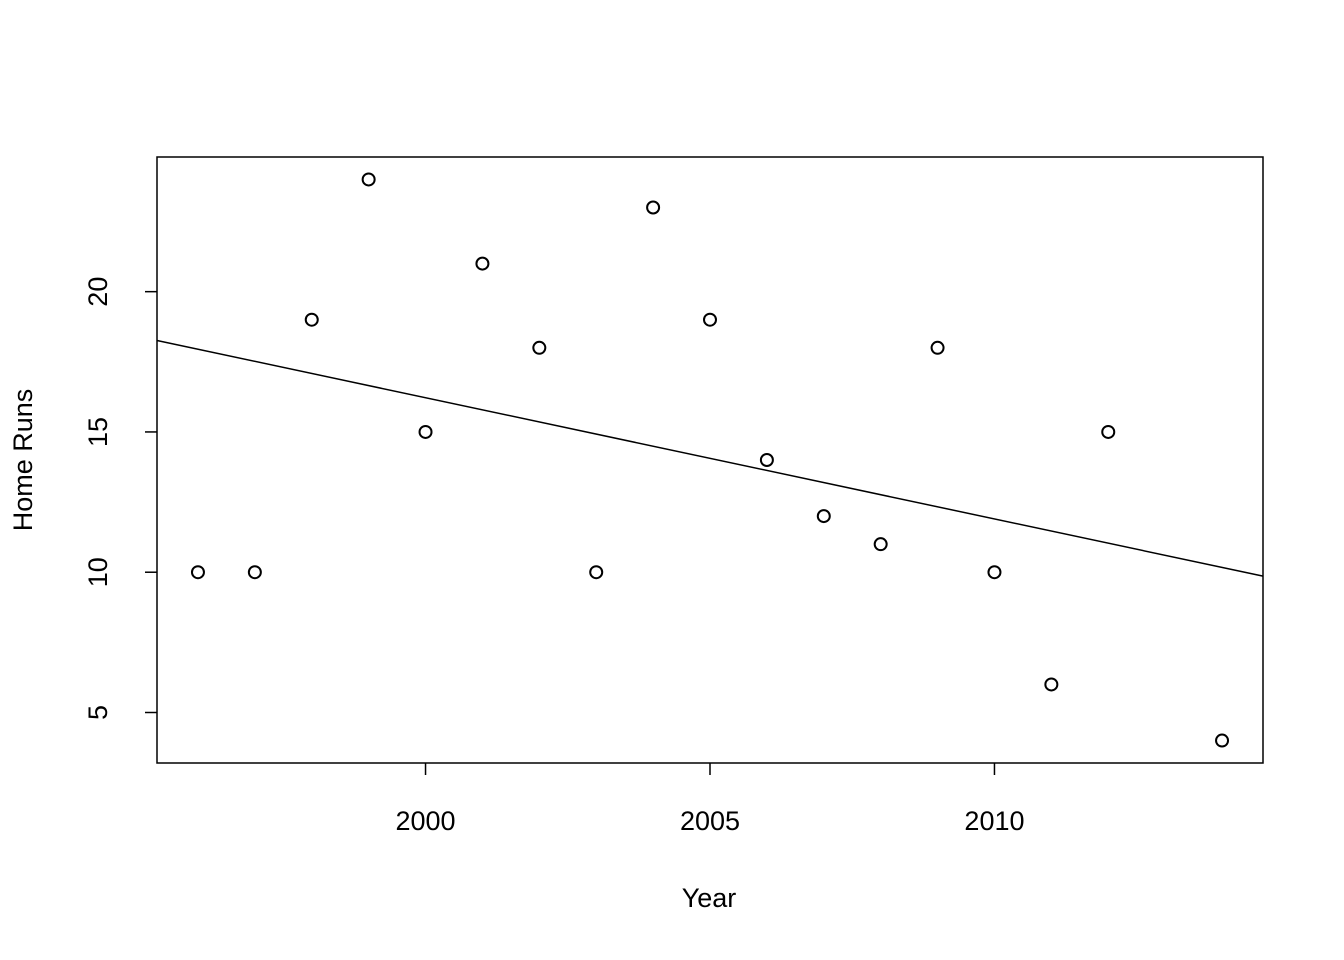  I want to click on y-tick-label: 15, so click(98, 432).